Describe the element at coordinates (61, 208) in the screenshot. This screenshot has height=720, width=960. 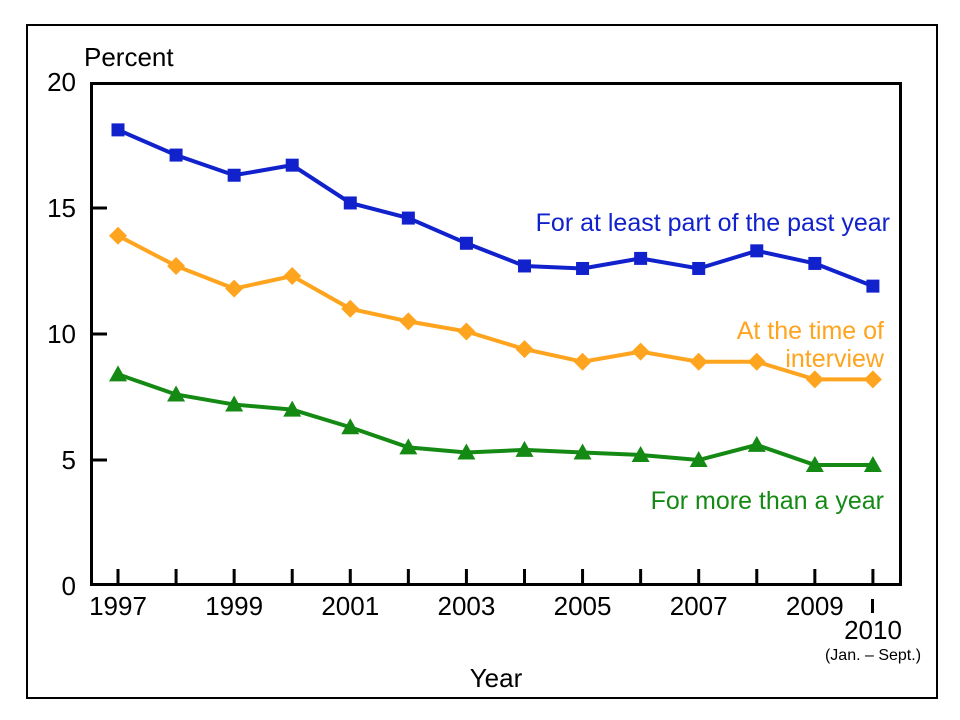
I see `y-tick-label: 15` at that location.